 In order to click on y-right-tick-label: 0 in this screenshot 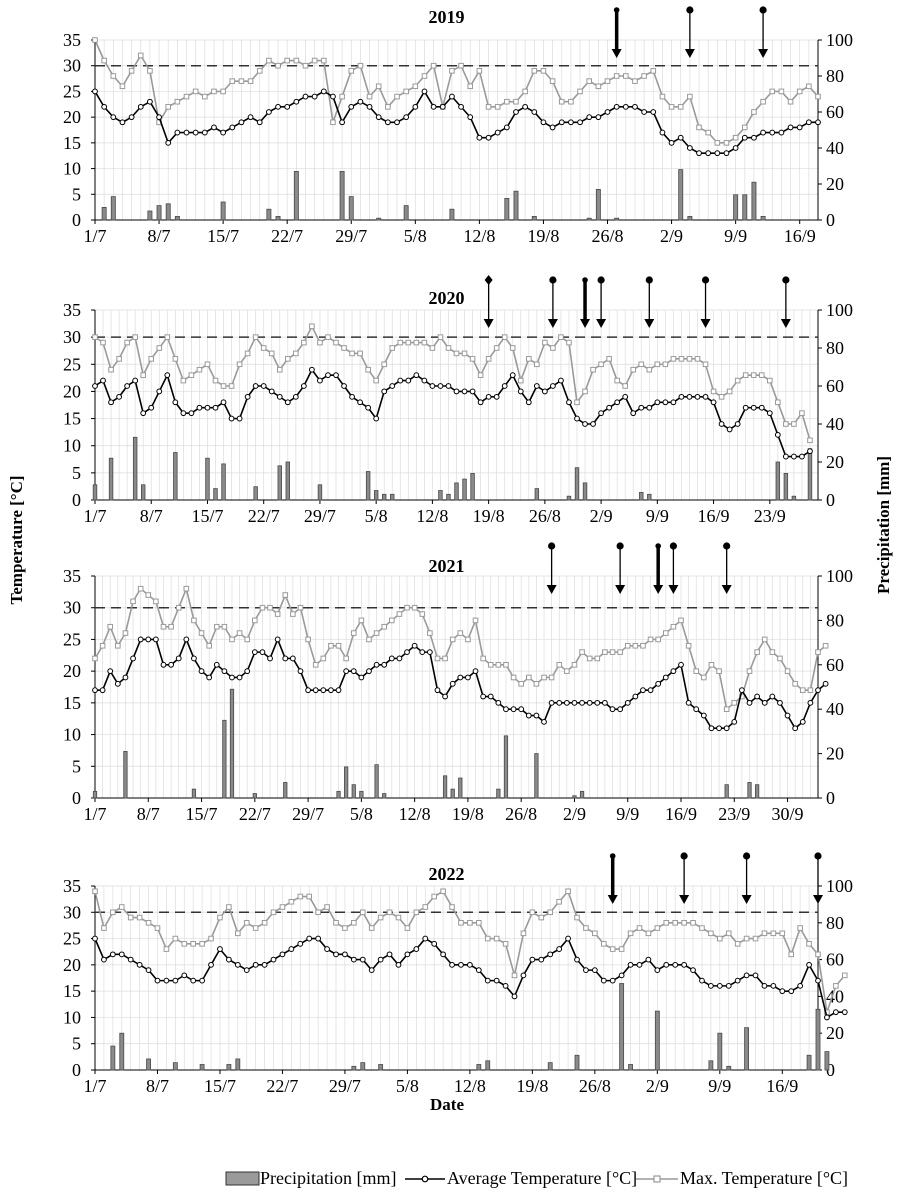, I will do `click(830, 1070)`.